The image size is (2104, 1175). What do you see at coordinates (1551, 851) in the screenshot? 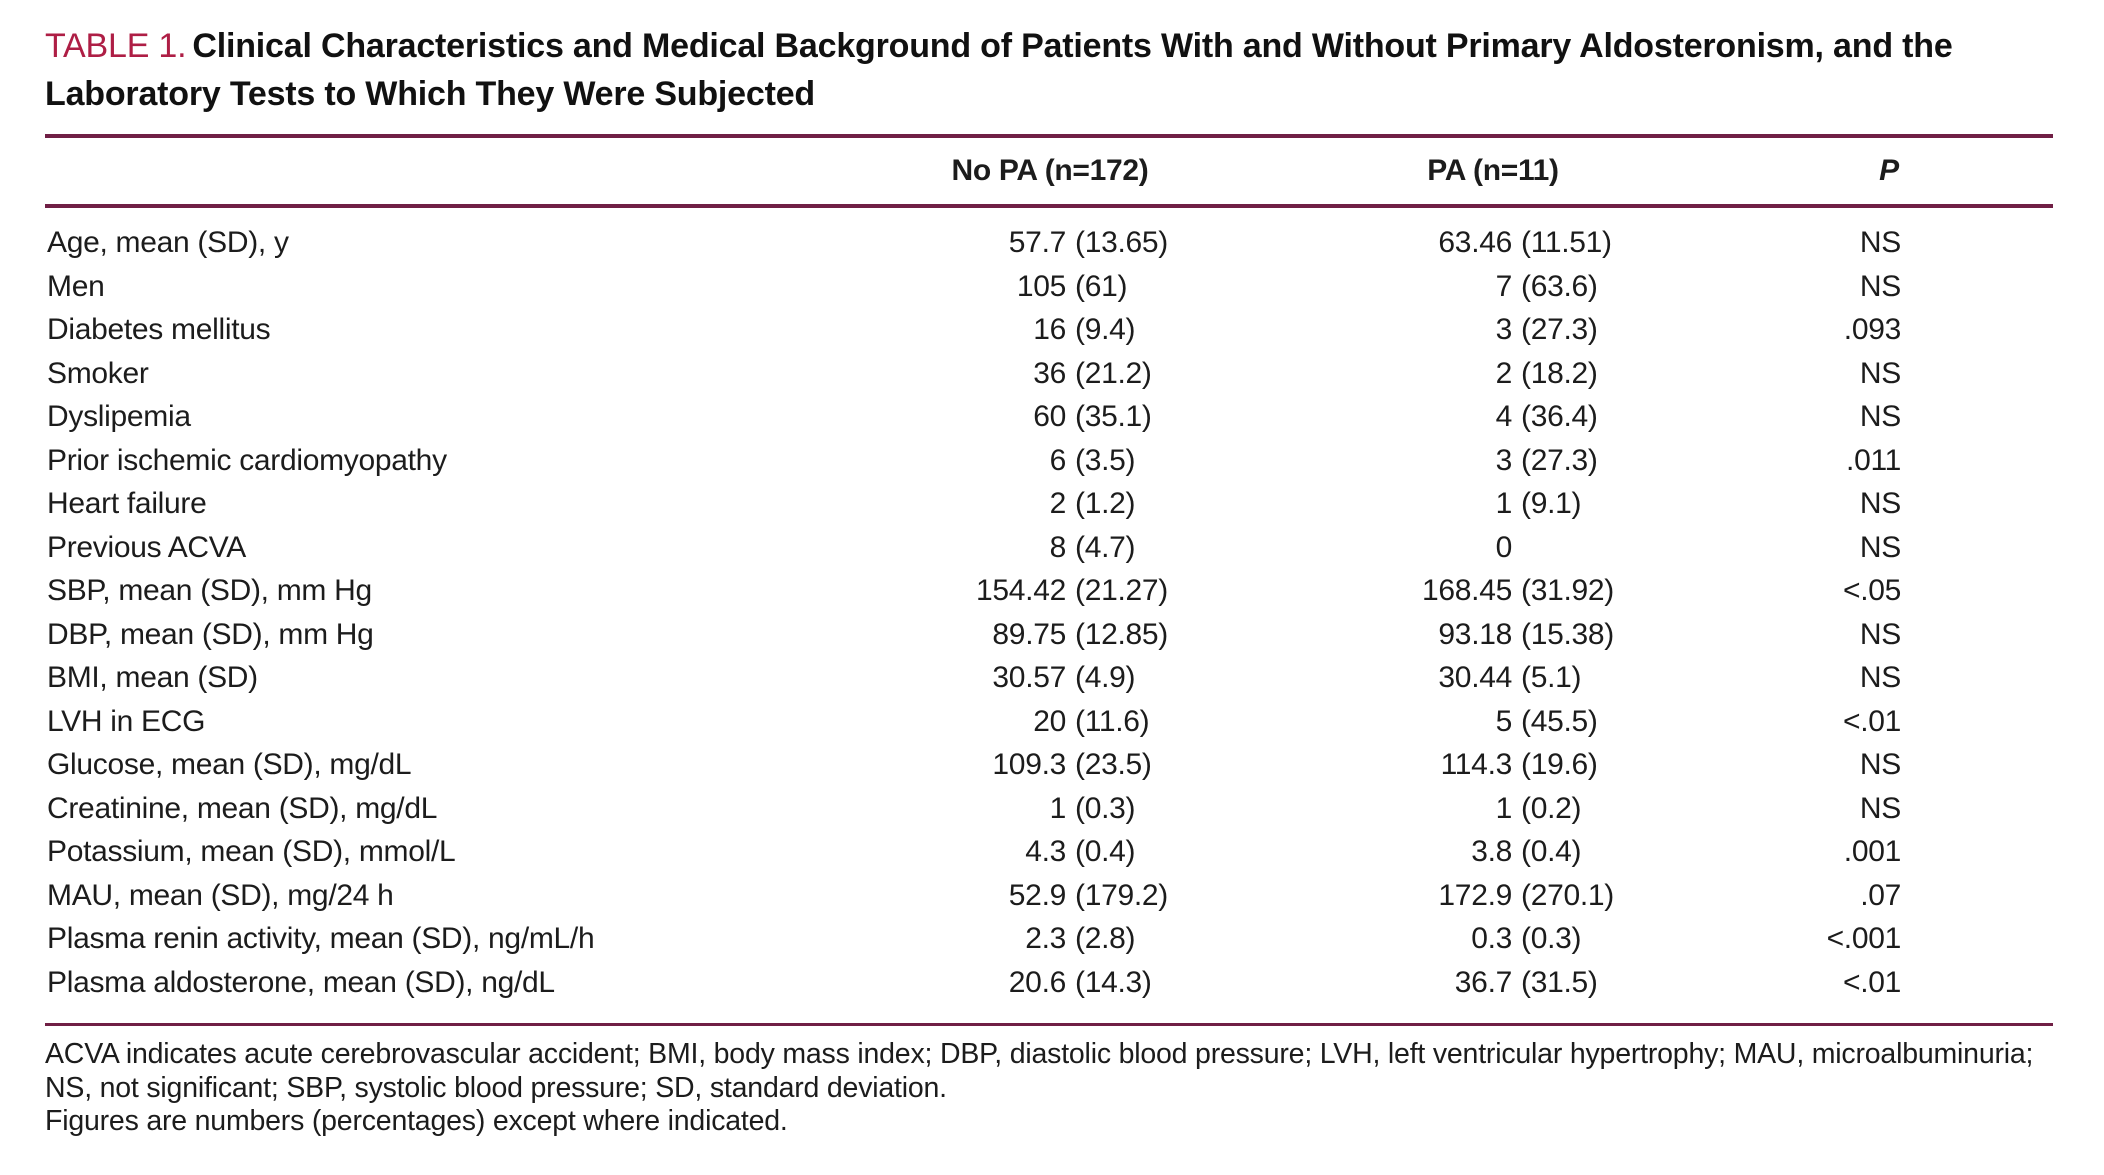
I see `pa-sd: (0.4)` at bounding box center [1551, 851].